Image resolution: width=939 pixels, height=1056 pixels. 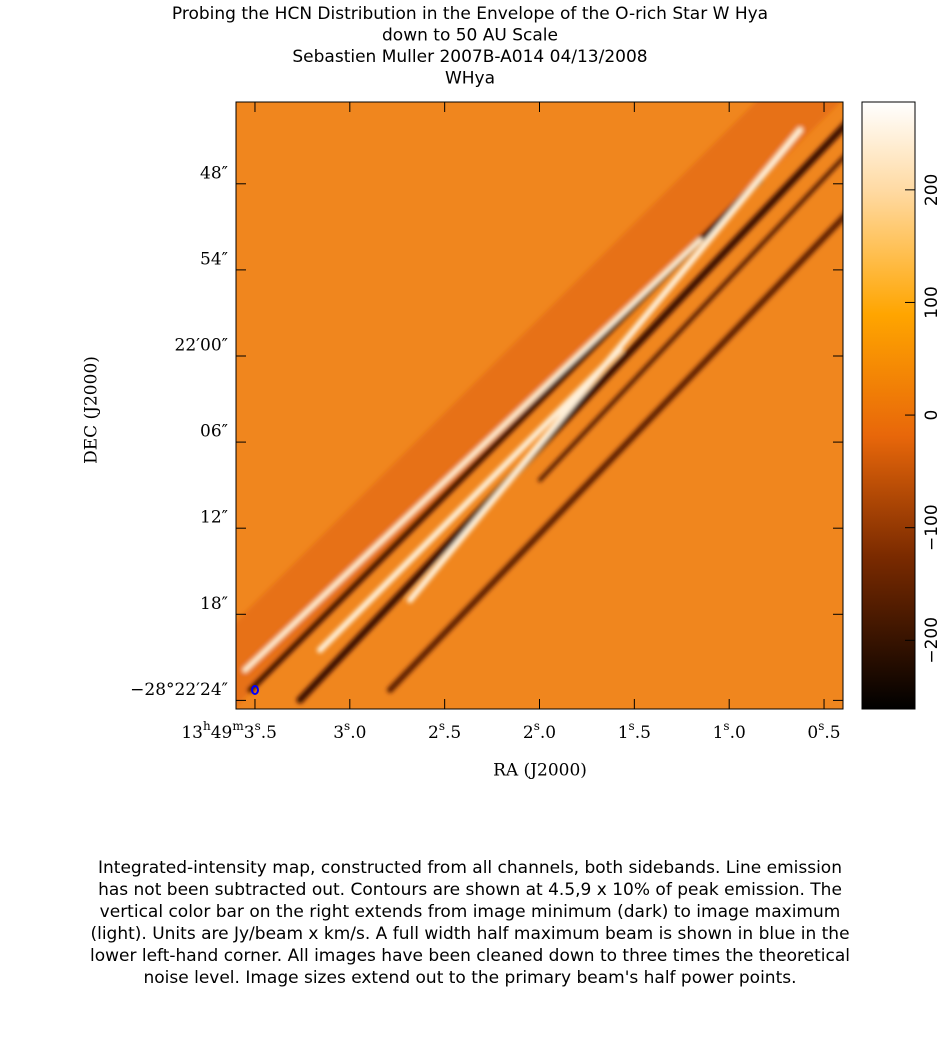 What do you see at coordinates (469, 57) in the screenshot?
I see `title-line: Sebastien Muller 2007B-A014 04/13/2008` at bounding box center [469, 57].